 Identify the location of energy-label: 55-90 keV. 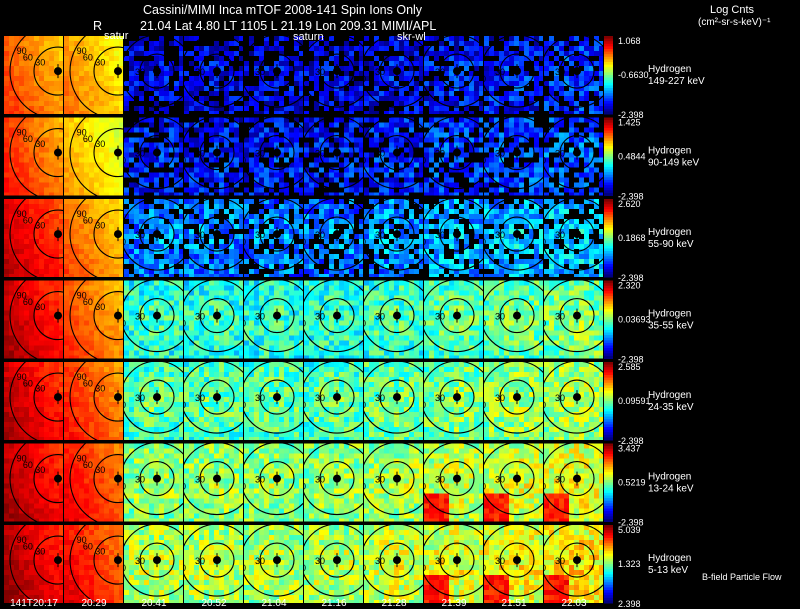
(671, 244).